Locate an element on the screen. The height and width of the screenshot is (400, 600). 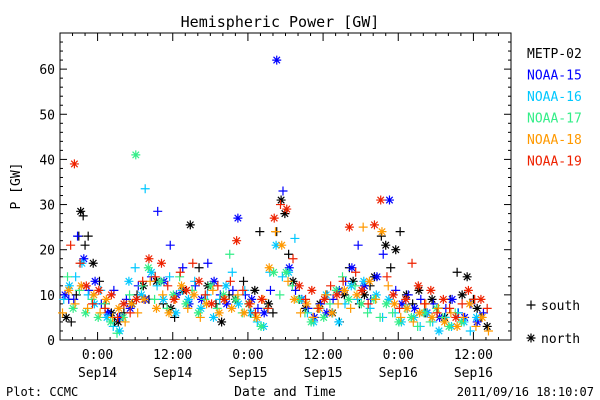
x-tick-label-time: 0:00 is located at coordinates (247, 355).